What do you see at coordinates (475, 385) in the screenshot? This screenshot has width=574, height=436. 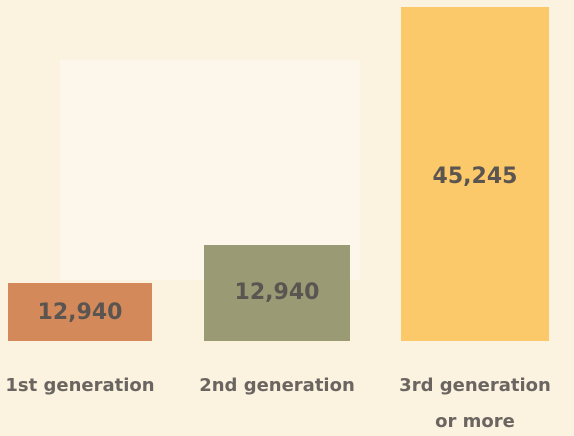 I see `category-label: 3rd generation` at bounding box center [475, 385].